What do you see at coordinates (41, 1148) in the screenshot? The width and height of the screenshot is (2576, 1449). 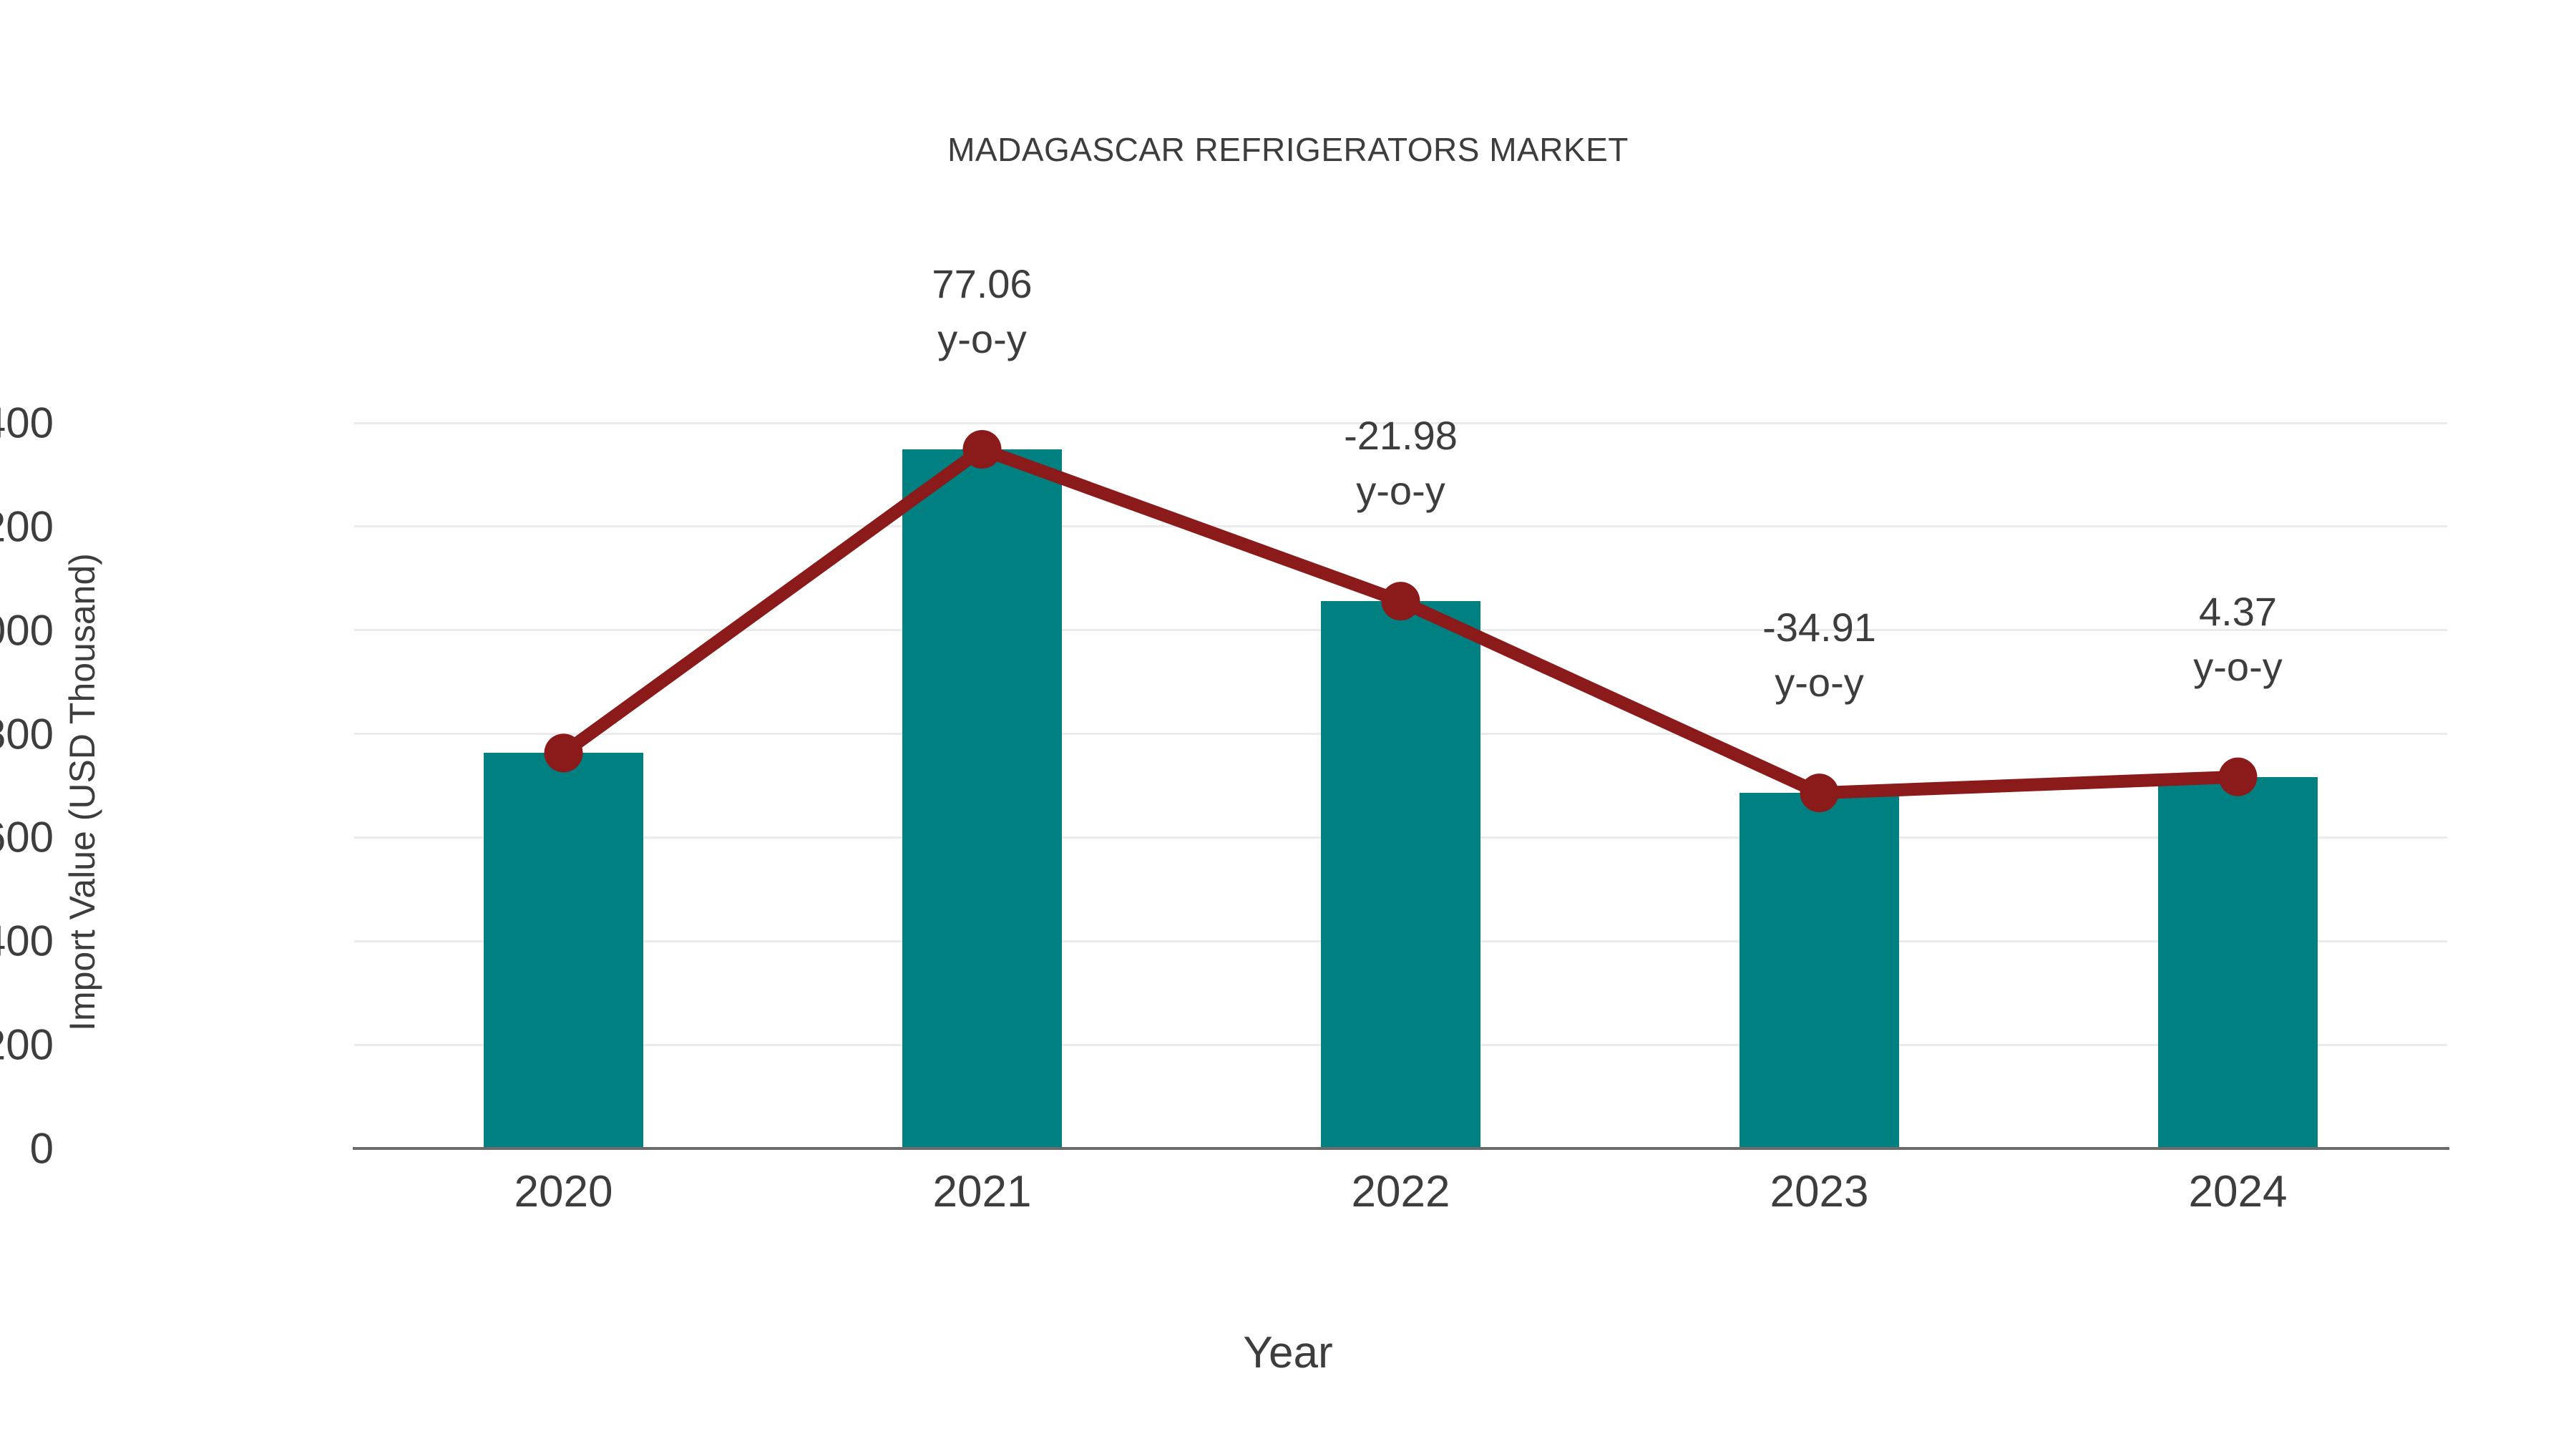 I see `y-tick-label: 0` at bounding box center [41, 1148].